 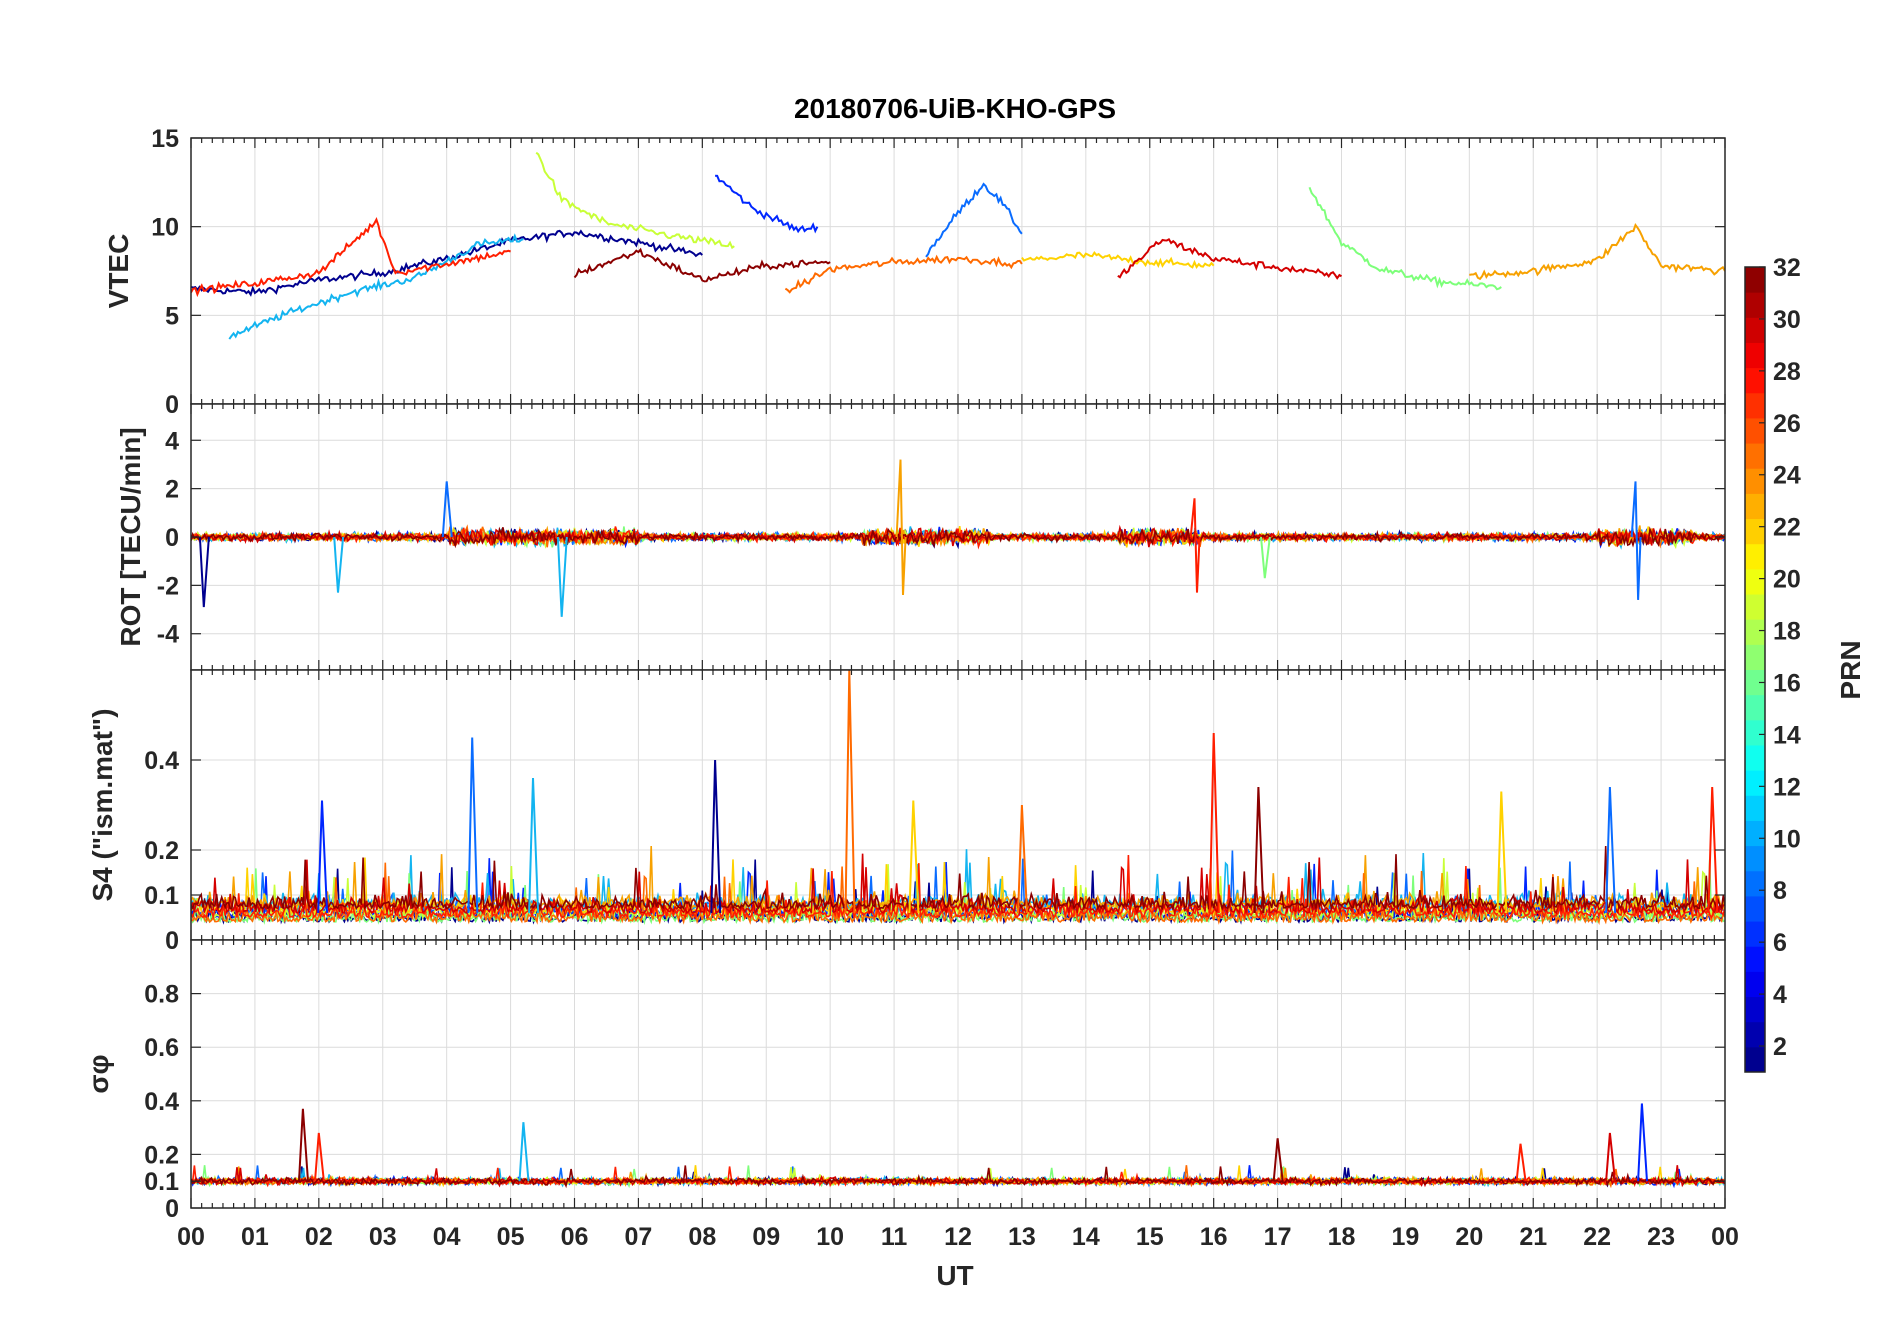 What do you see at coordinates (172, 316) in the screenshot?
I see `y-tick-label: 5` at bounding box center [172, 316].